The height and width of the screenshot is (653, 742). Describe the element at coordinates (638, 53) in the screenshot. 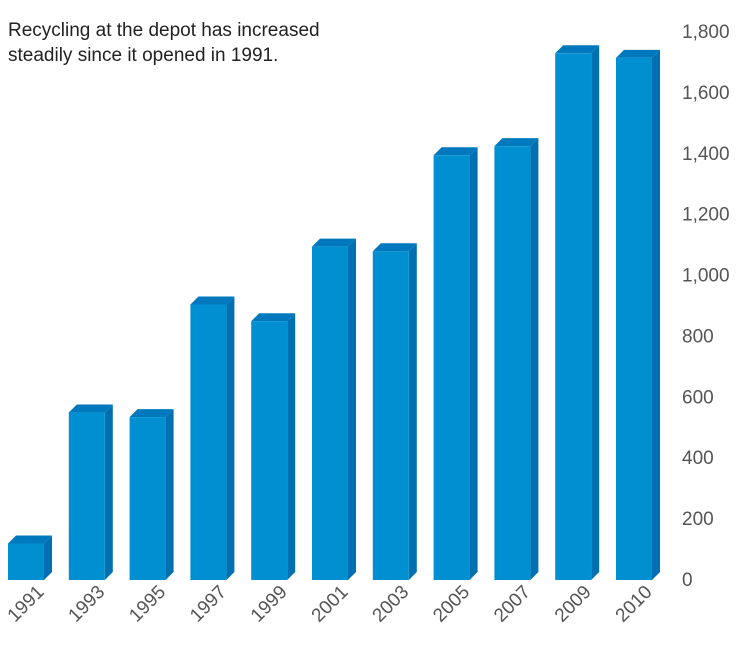

I see `bar-top-2010` at that location.